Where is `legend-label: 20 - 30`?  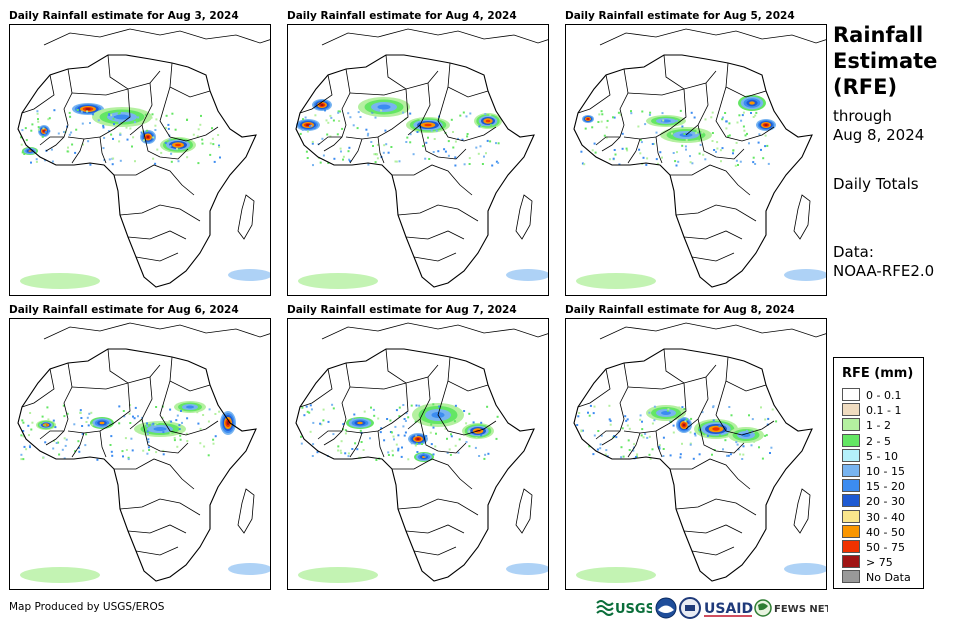 legend-label: 20 - 30 is located at coordinates (885, 502).